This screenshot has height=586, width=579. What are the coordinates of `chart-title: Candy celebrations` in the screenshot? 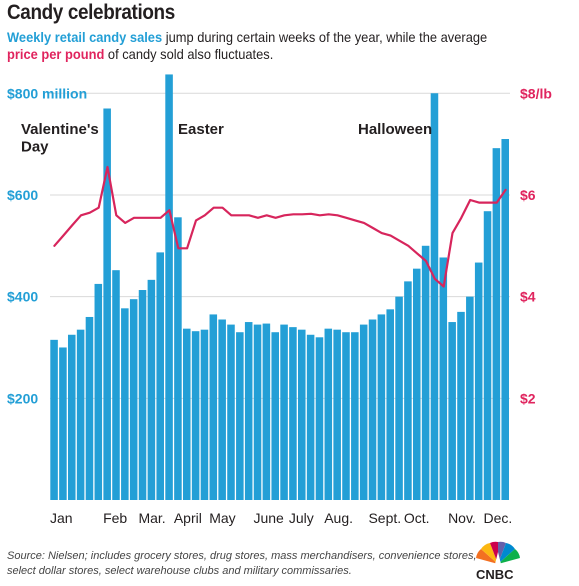 It's located at (91, 12).